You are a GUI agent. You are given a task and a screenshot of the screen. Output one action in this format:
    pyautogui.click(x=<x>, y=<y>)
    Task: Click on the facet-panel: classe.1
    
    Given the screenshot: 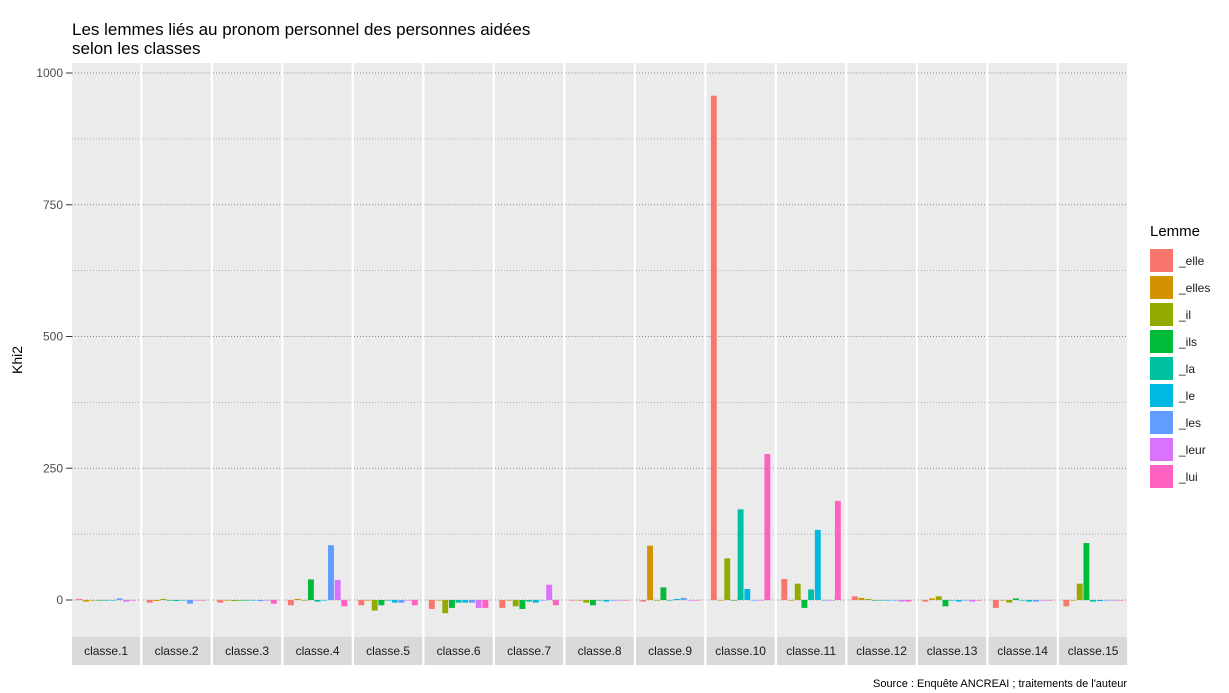 What is the action you would take?
    pyautogui.click(x=106, y=364)
    